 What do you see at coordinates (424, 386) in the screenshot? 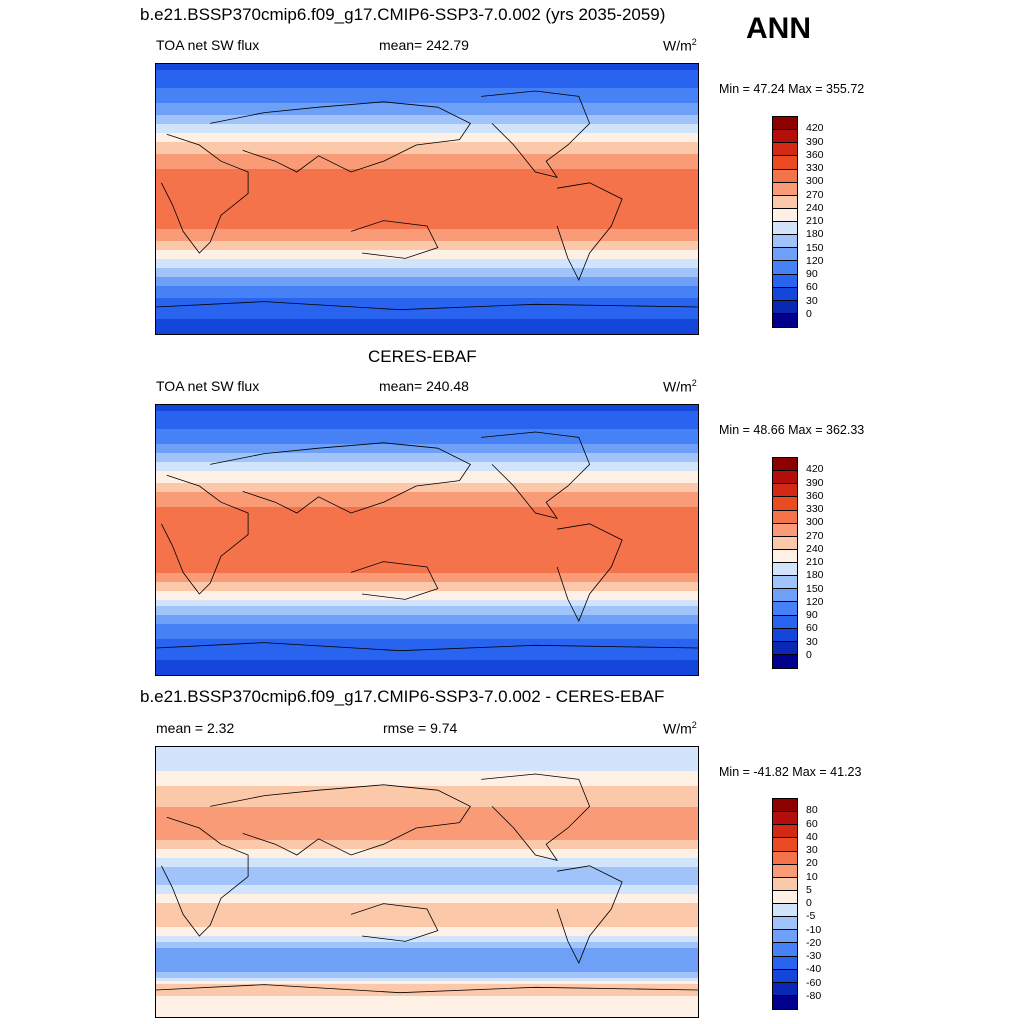
I see `panel-2-mean-label: mean= 240.48` at bounding box center [424, 386].